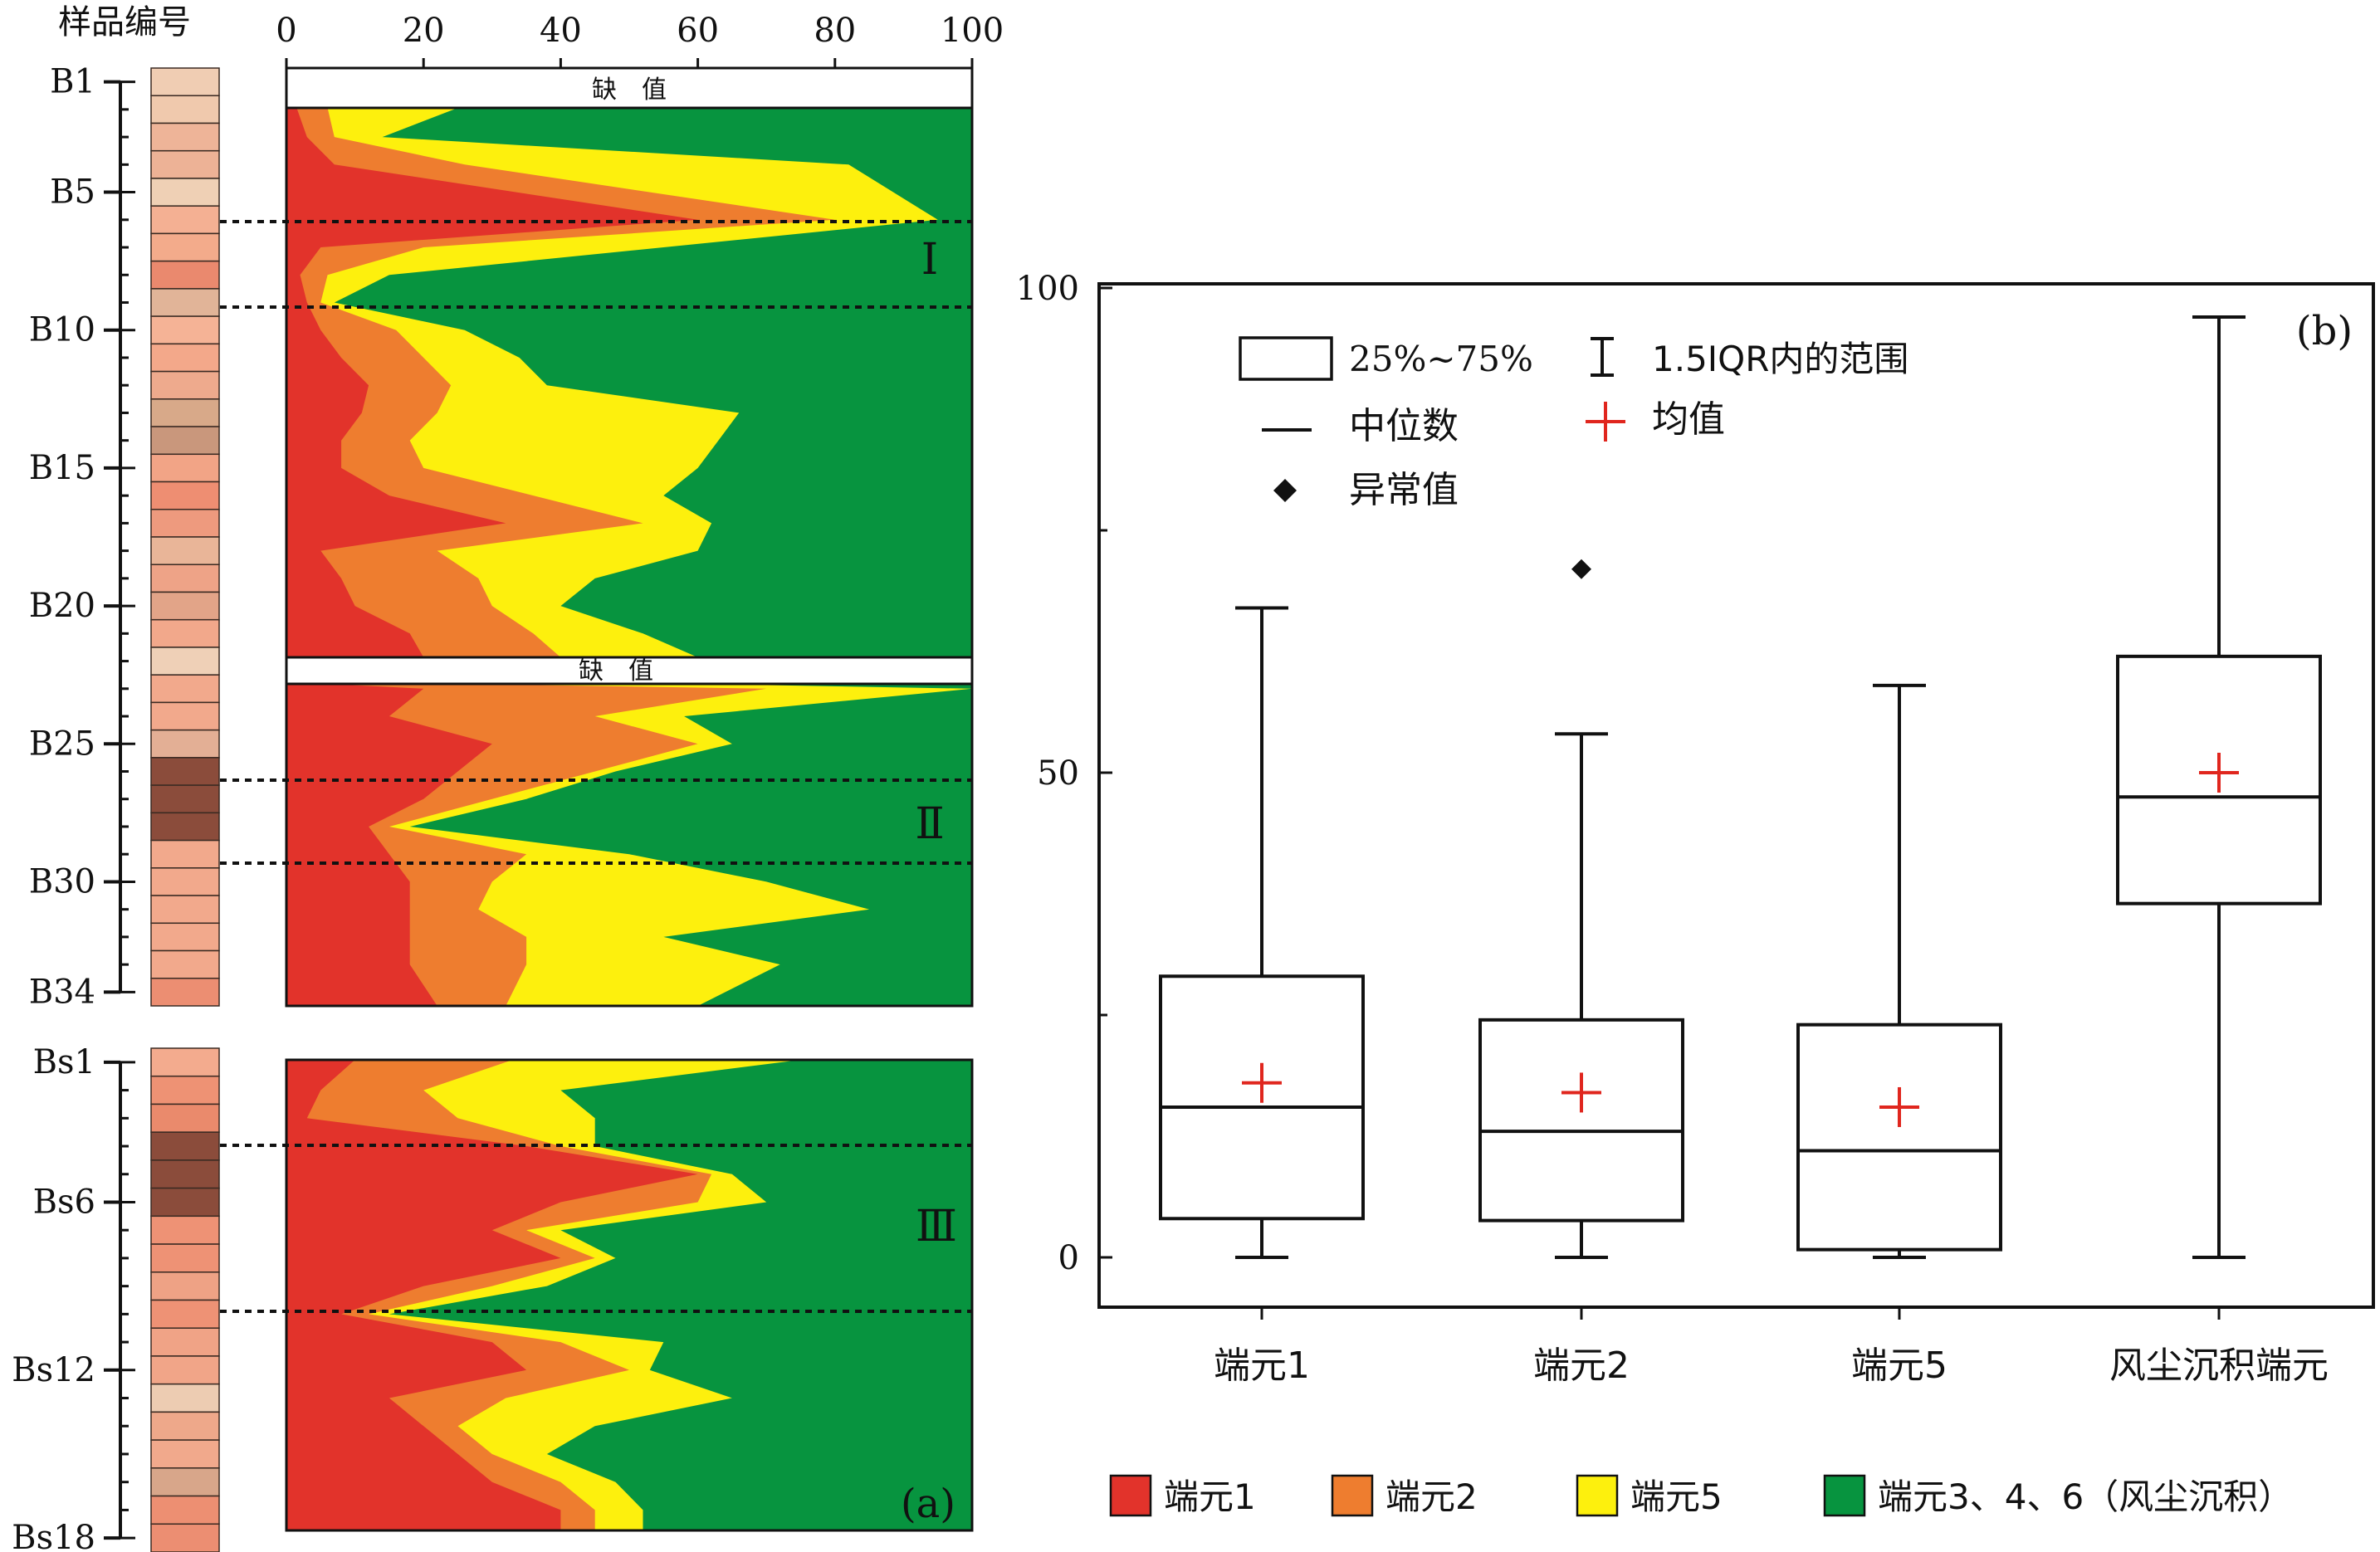  Describe the element at coordinates (1573, 423) in the screenshot. I see `plot-legend: 25%~75% 1.5IQR内的范围 中位数 均值 异常值` at that location.